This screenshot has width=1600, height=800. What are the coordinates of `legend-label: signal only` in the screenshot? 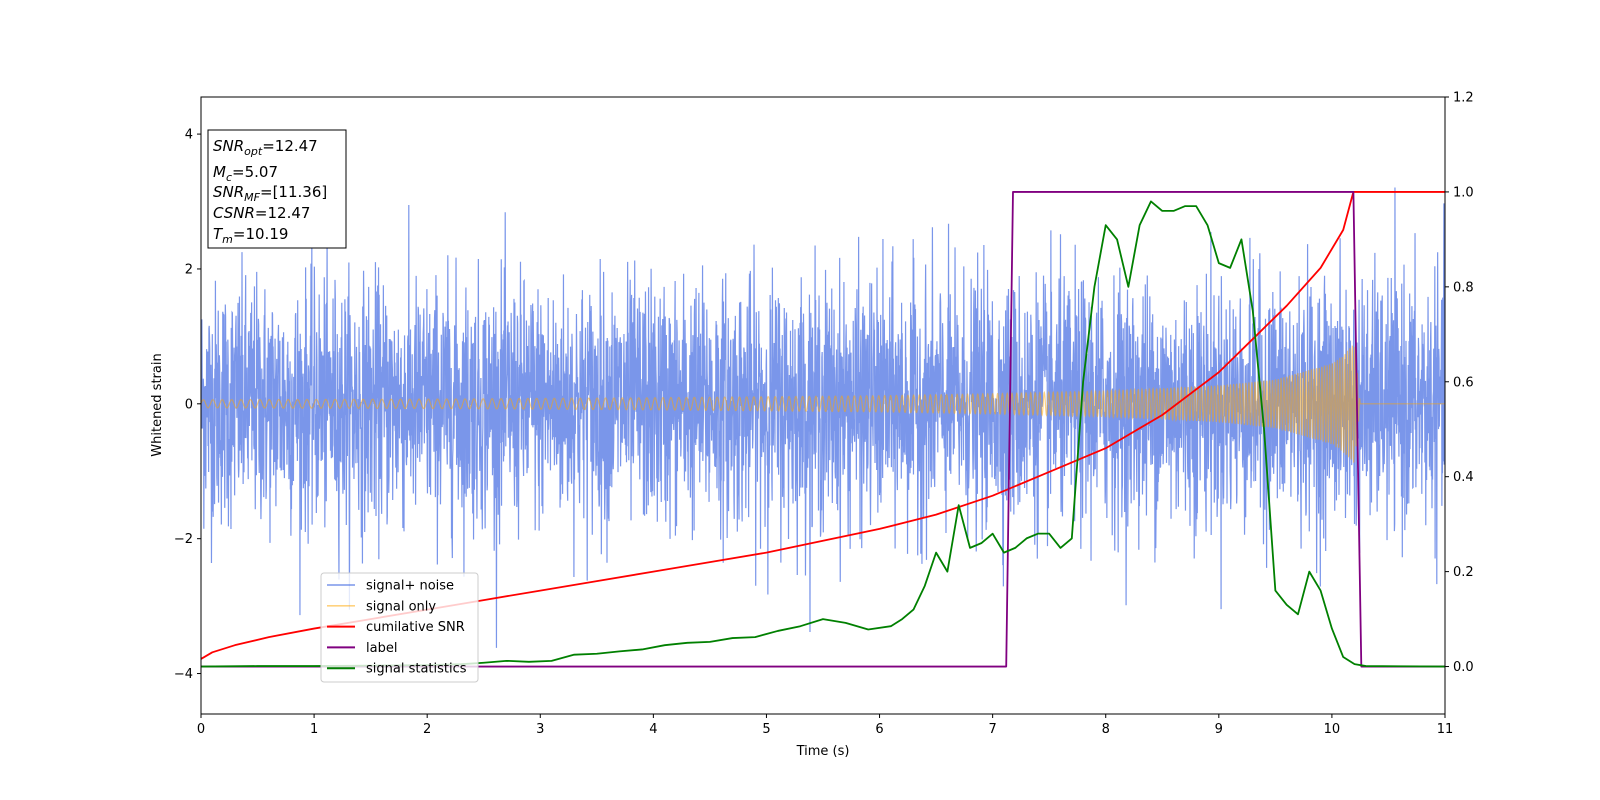 It's located at (401, 606).